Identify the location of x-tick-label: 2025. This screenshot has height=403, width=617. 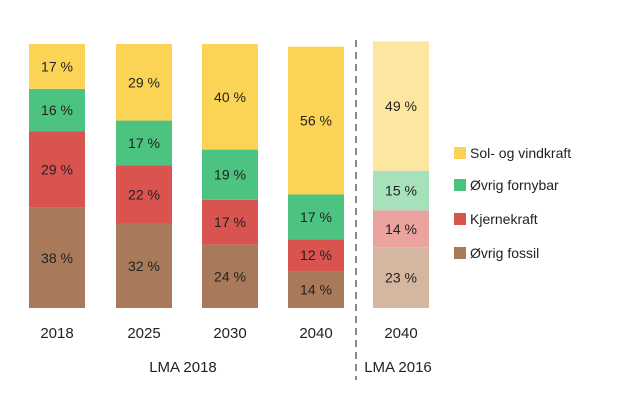
(143, 333).